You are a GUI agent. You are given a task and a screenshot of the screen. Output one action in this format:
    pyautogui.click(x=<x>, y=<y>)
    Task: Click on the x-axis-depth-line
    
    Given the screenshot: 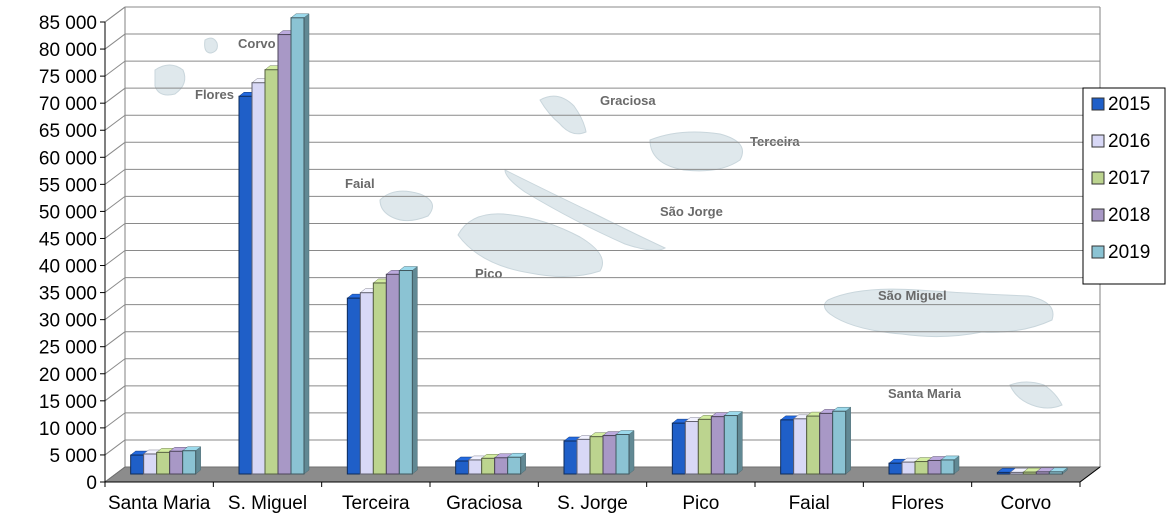 What is the action you would take?
    pyautogui.click(x=1090, y=474)
    